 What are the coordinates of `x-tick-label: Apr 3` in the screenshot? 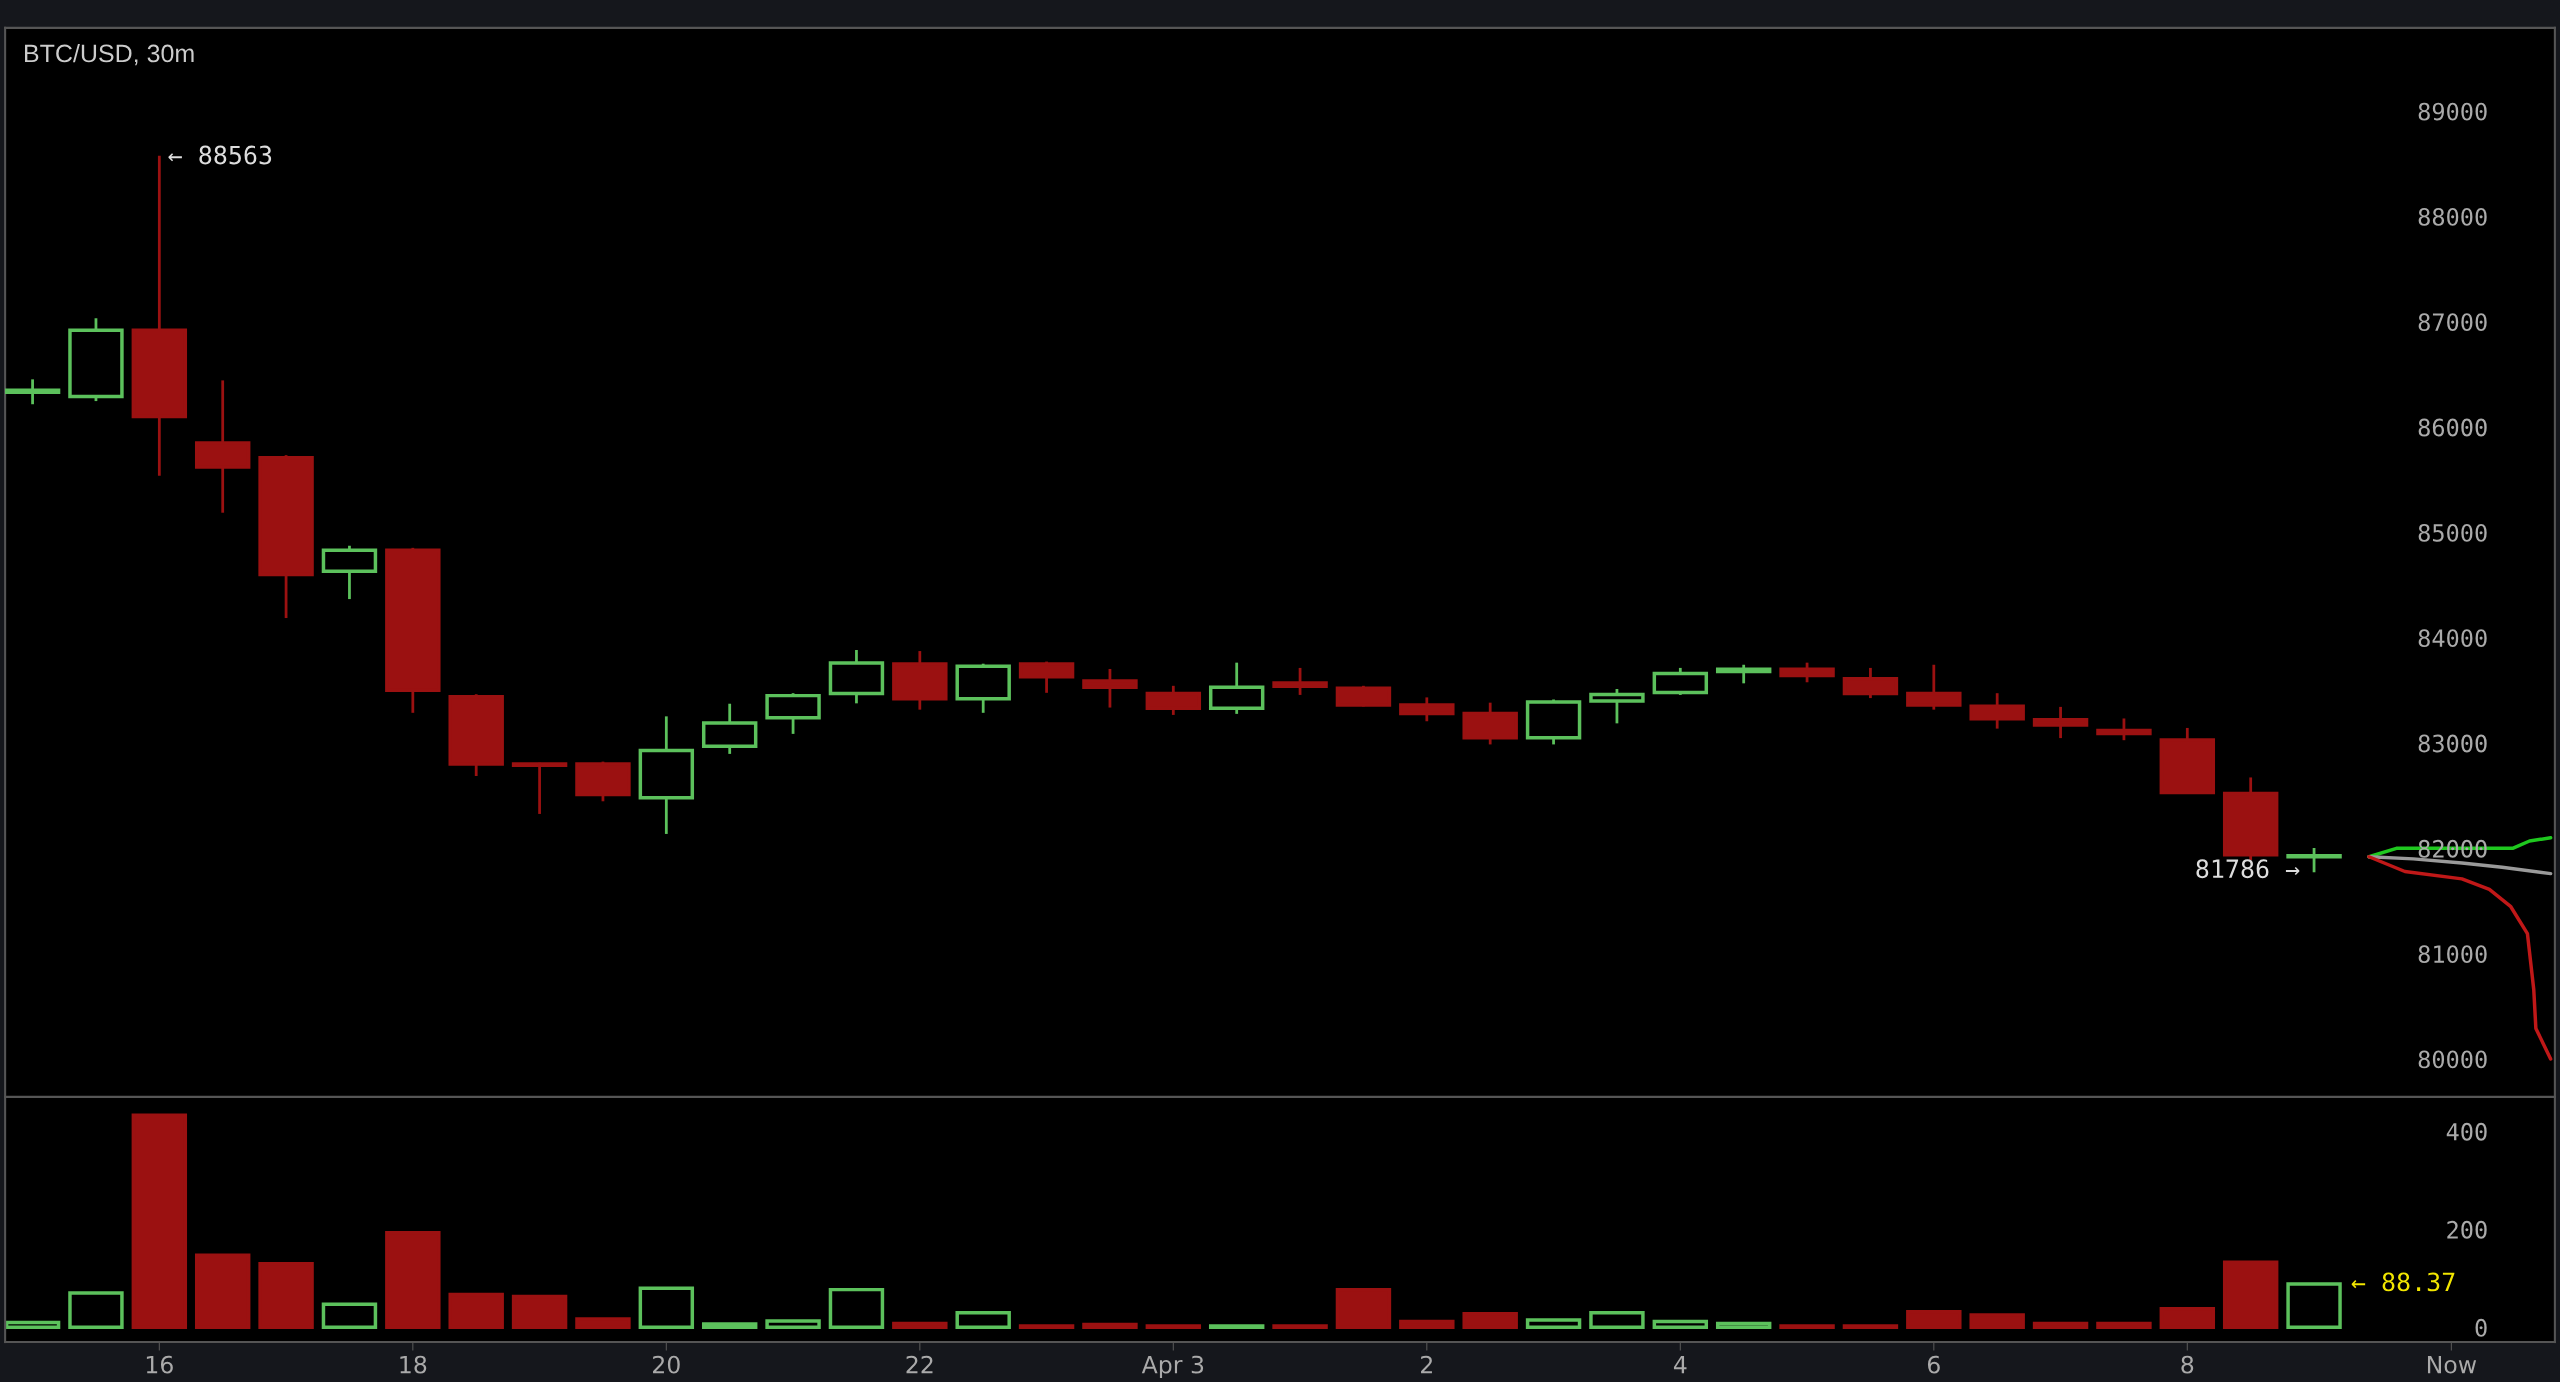 It's located at (1172, 1367).